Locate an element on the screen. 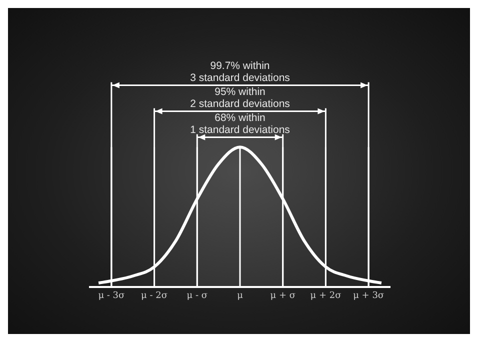 This screenshot has width=480, height=348. x-tick-label: μ - 2σ is located at coordinates (154, 295).